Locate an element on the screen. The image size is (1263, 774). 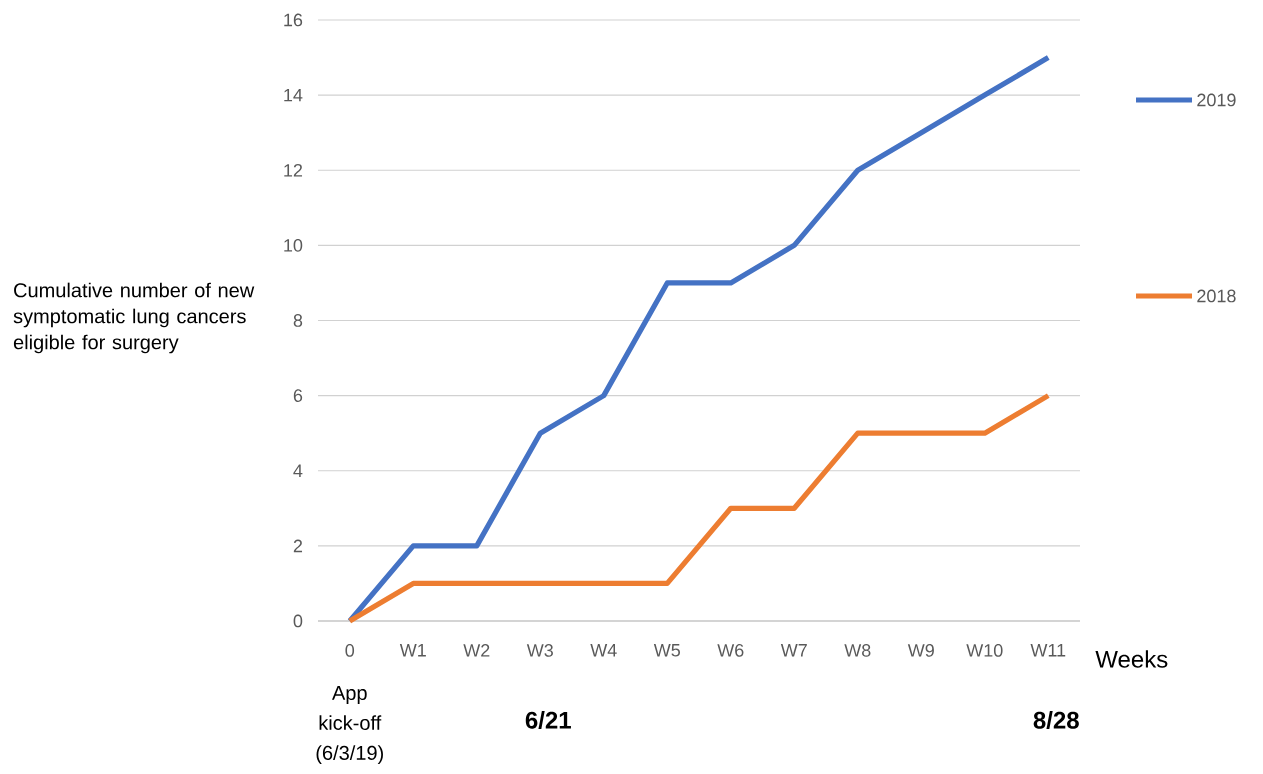
text: 8/28 is located at coordinates (1056, 720).